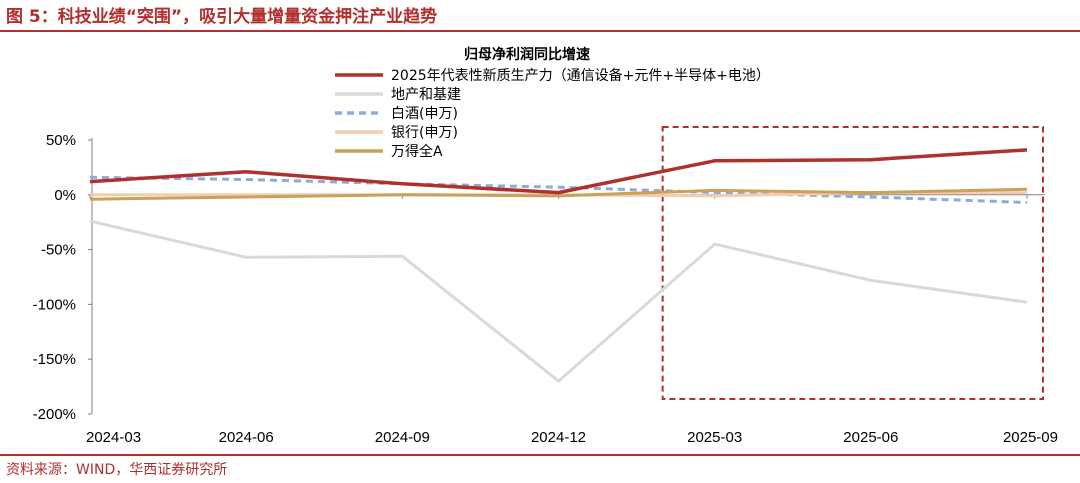 This screenshot has width=1080, height=483. Describe the element at coordinates (54, 359) in the screenshot. I see `y-tick-label: -150%` at that location.